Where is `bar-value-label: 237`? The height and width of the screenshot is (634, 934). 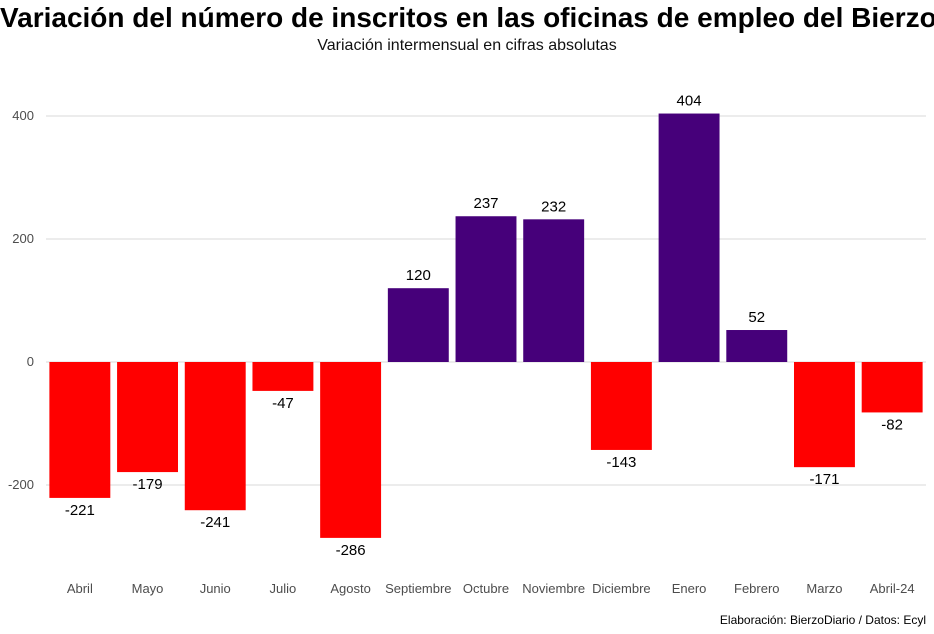
bar-value-label: 237 is located at coordinates (485, 203).